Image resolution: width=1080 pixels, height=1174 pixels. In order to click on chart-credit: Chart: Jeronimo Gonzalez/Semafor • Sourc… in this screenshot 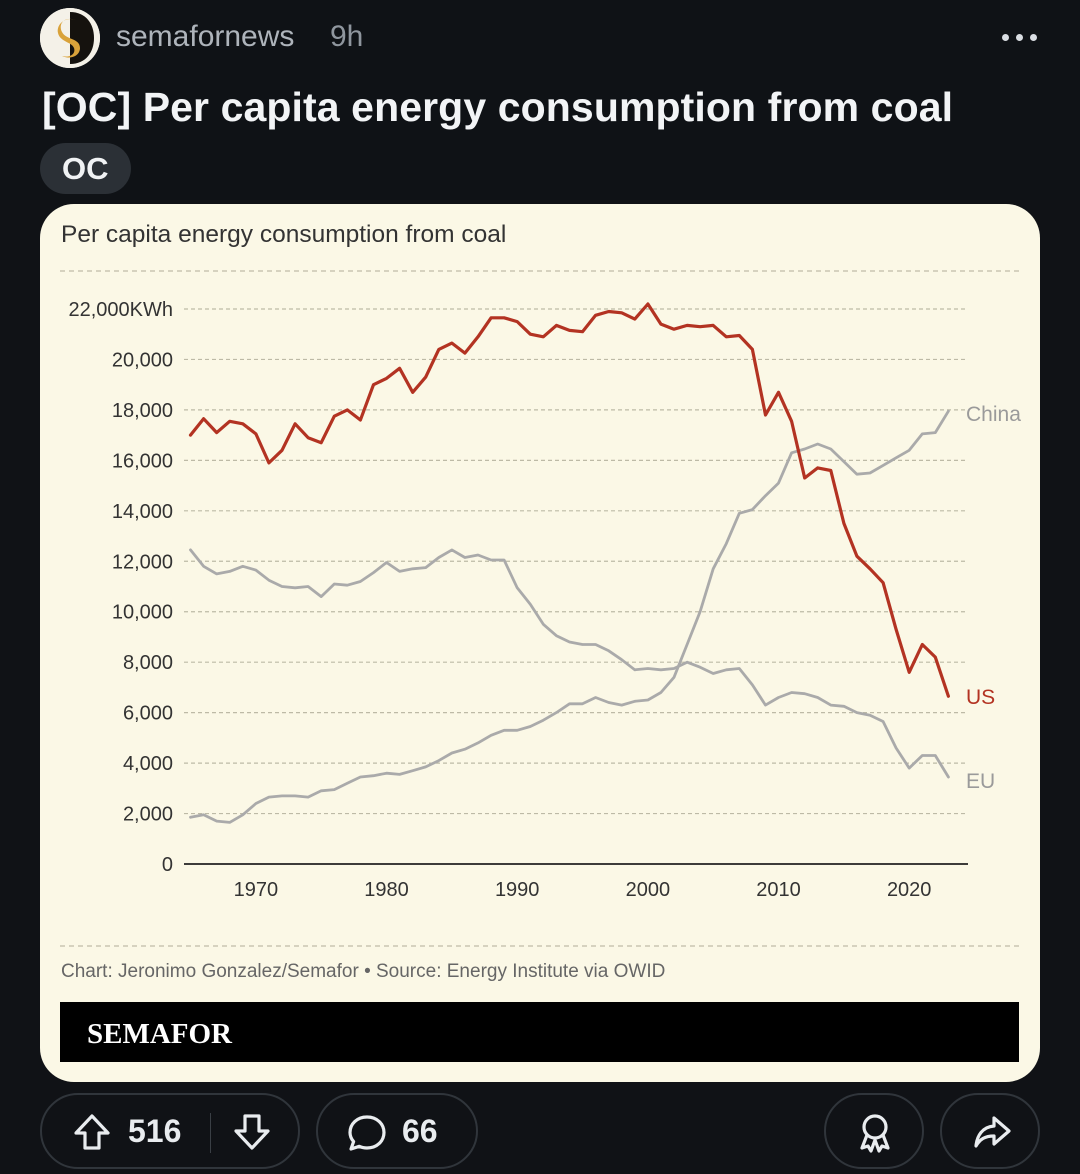, I will do `click(363, 971)`.